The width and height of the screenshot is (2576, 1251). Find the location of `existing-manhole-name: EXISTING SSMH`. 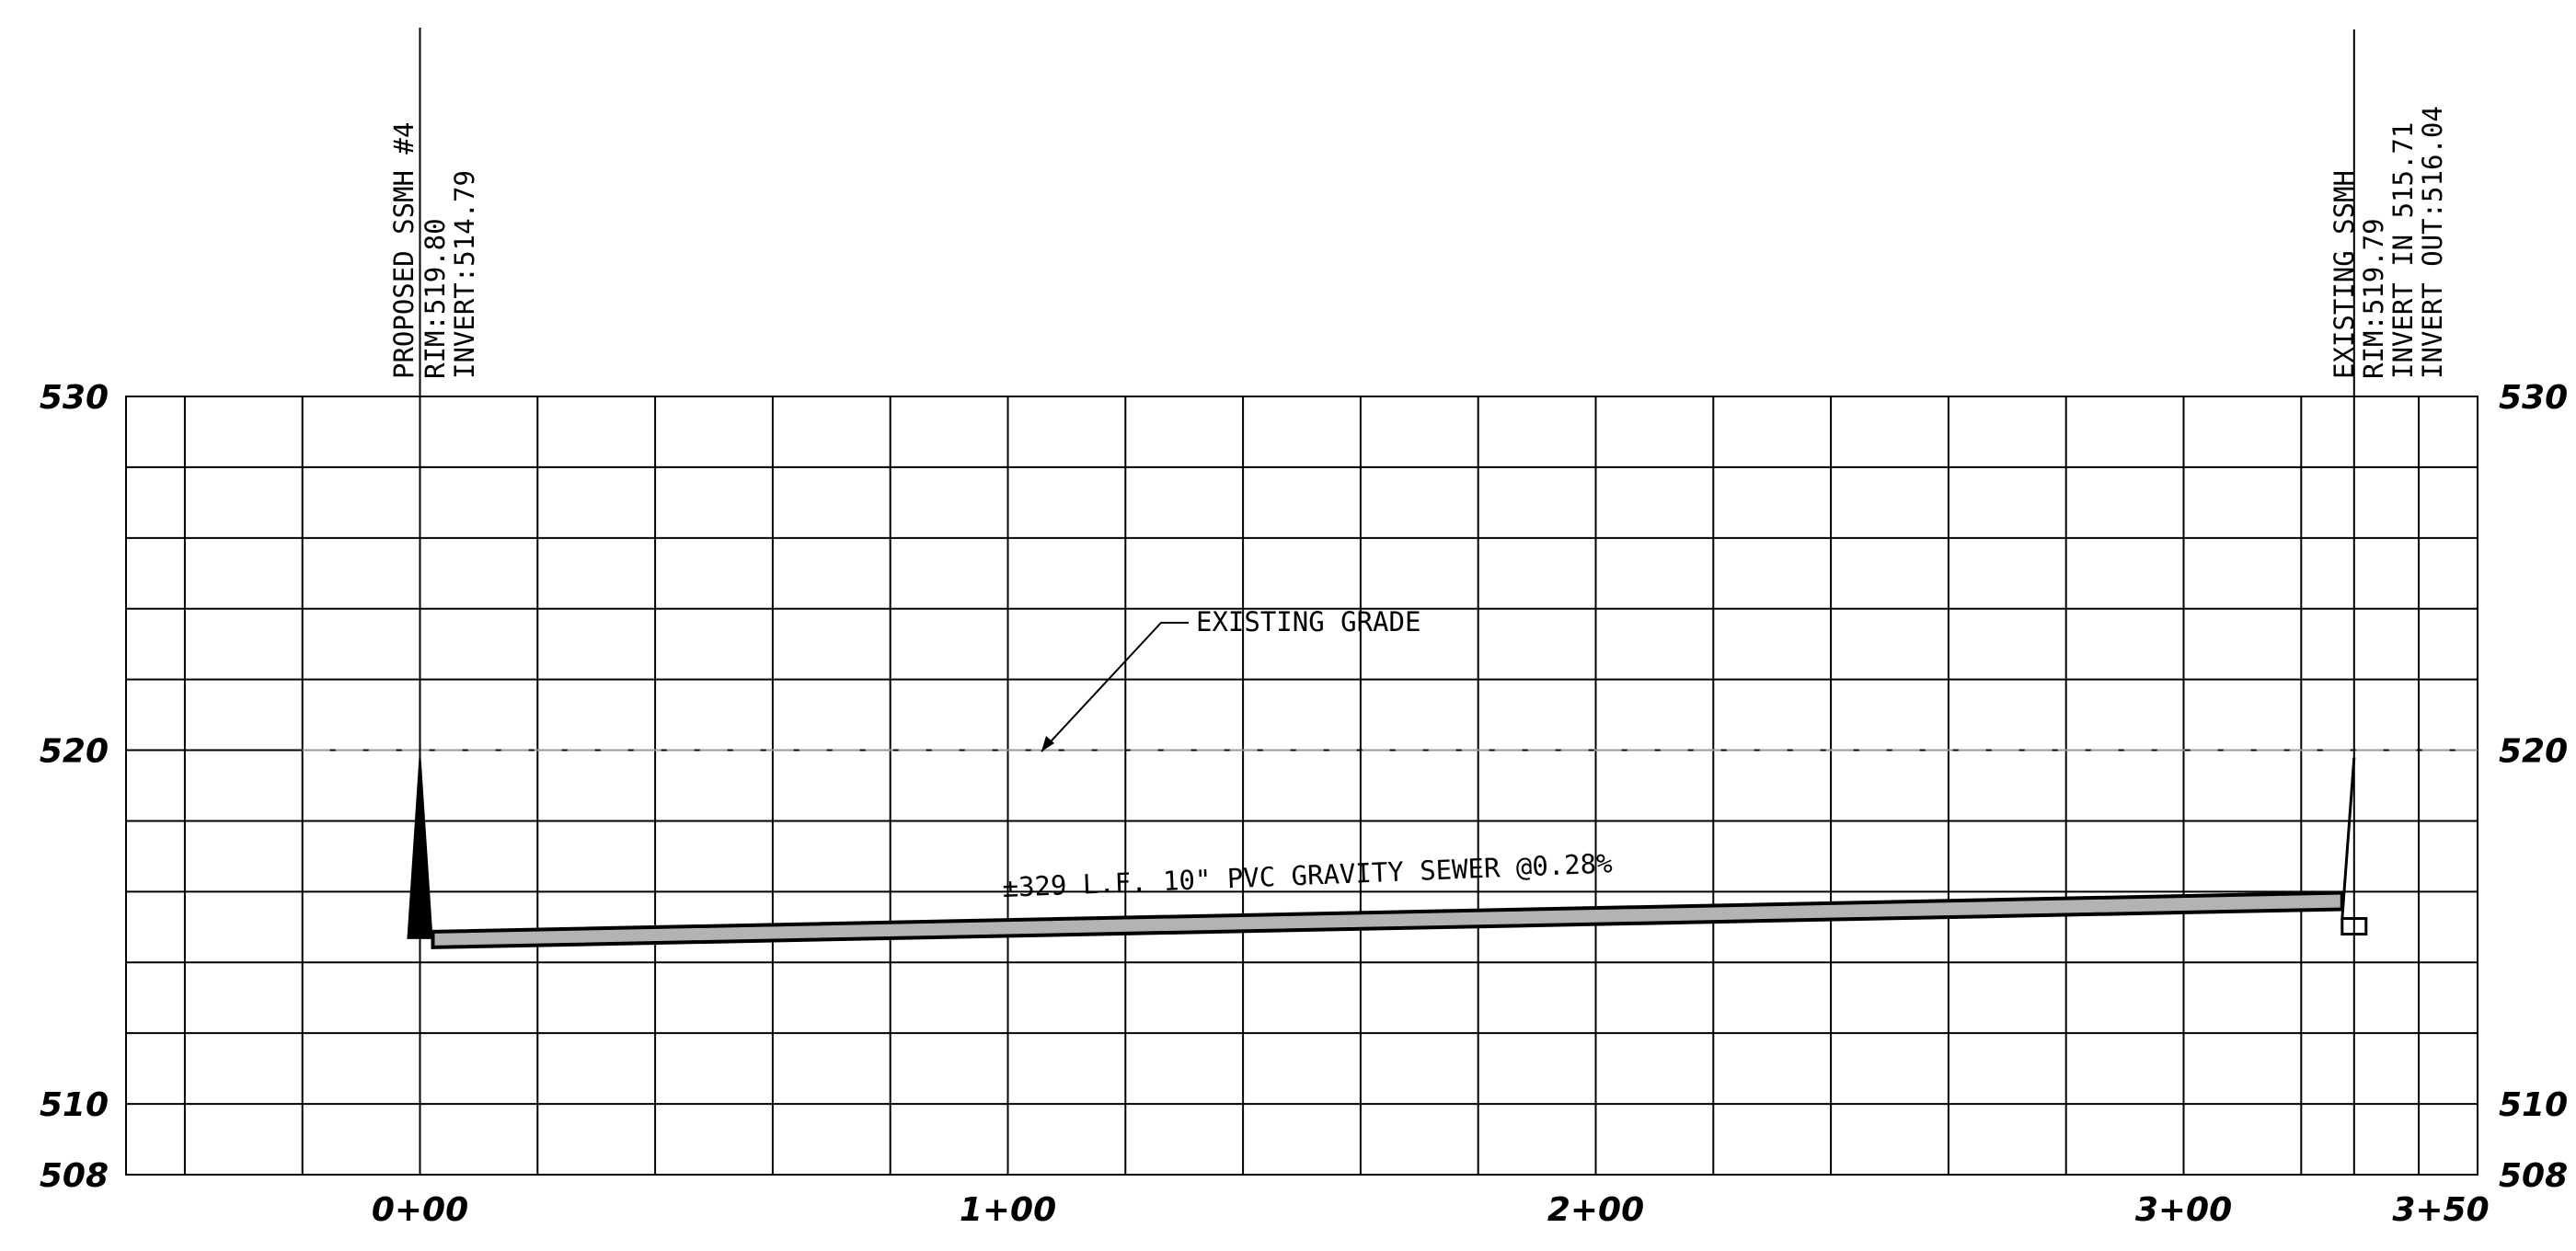

existing-manhole-name: EXISTING SSMH is located at coordinates (2344, 274).